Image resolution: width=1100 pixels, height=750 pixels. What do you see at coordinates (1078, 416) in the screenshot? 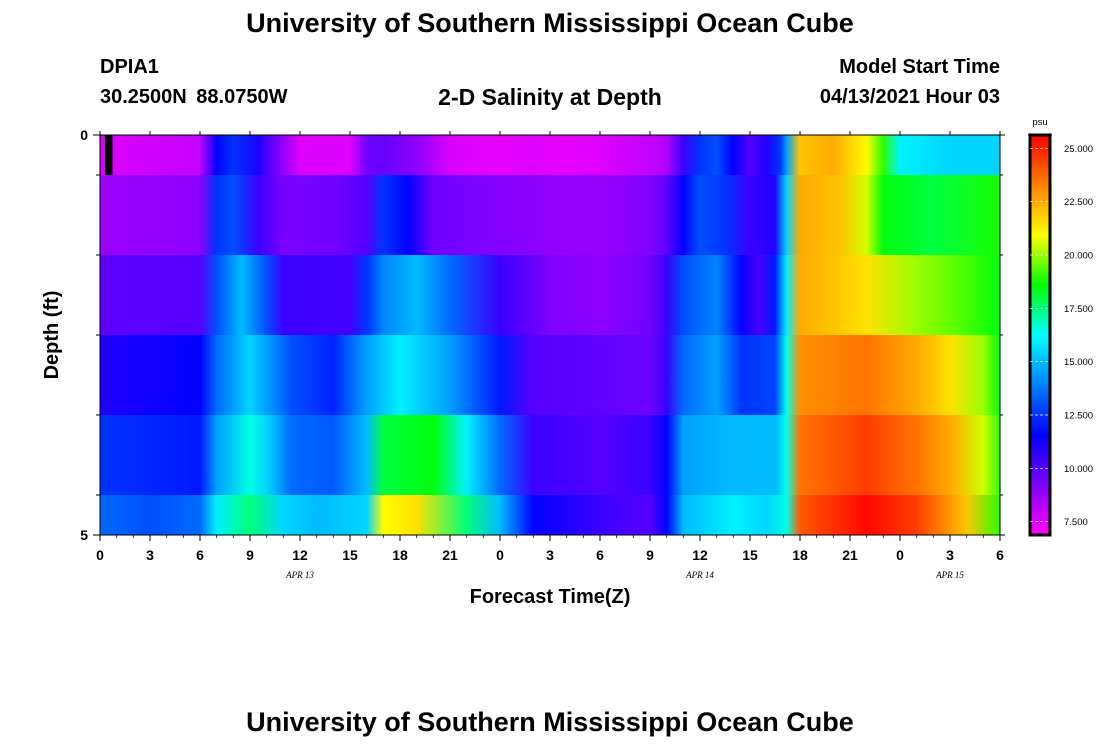
I see `colorbar-tick-label: 12.500` at bounding box center [1078, 416].